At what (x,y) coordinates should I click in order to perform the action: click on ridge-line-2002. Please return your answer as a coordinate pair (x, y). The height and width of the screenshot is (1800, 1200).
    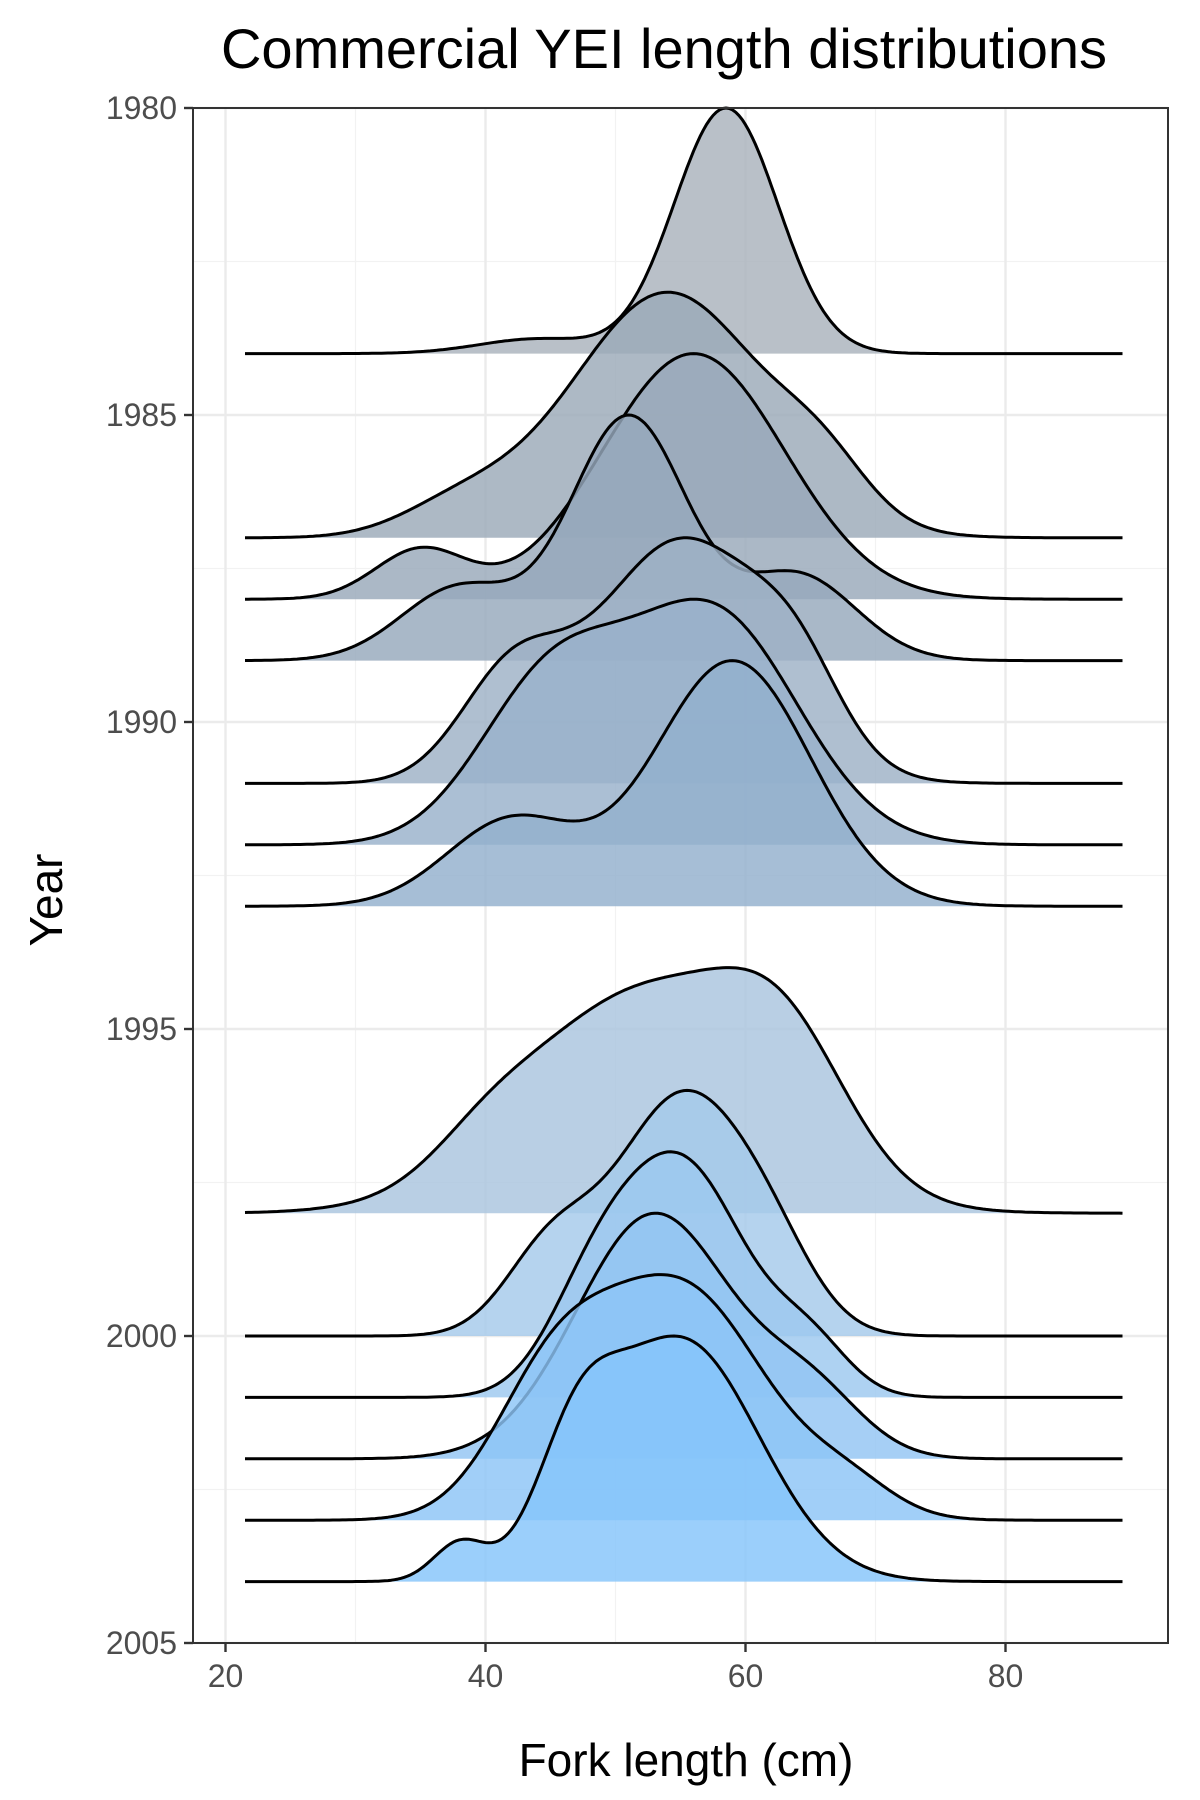
    Looking at the image, I should click on (684, 1336).